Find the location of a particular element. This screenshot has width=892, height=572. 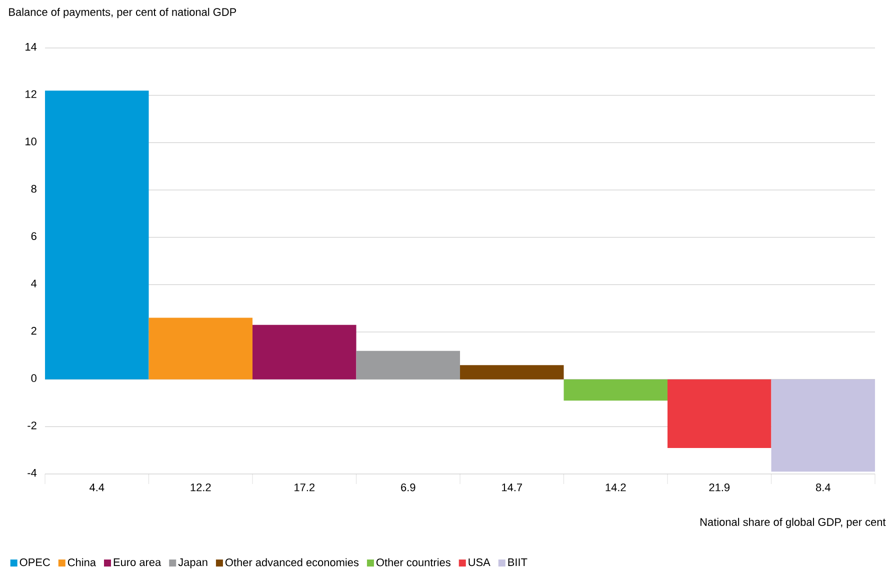

x-tick-label: 12.2 is located at coordinates (200, 488).